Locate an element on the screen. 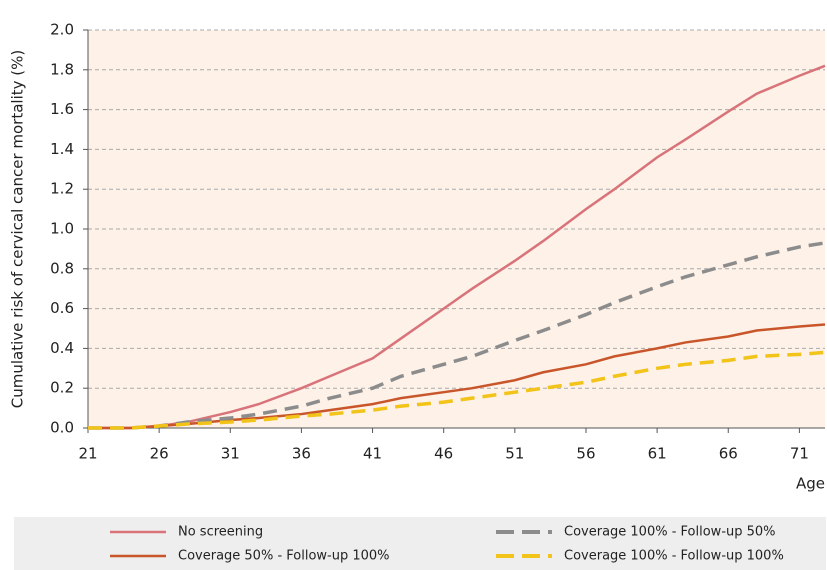 The height and width of the screenshot is (570, 827). y-tick-label: 1.8 is located at coordinates (62, 69).